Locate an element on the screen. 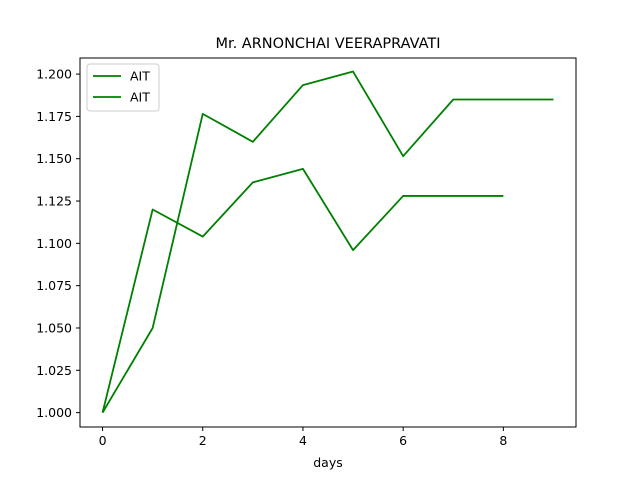  x-tick-label: 6 is located at coordinates (403, 440).